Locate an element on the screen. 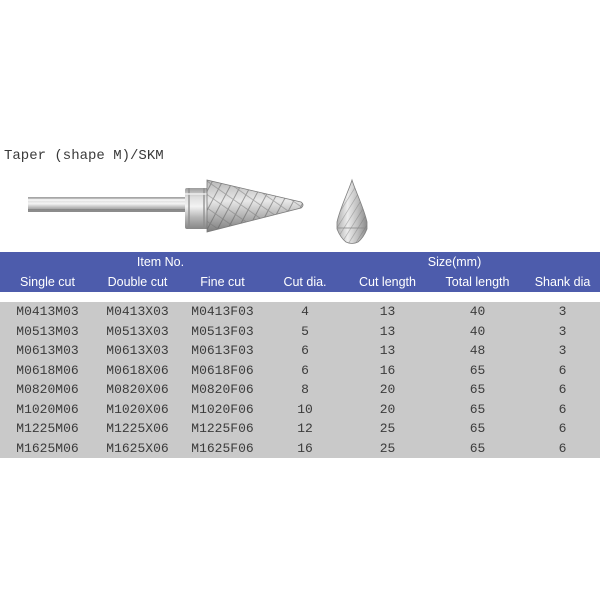 The height and width of the screenshot is (600, 600). table-cell: M1625M06 is located at coordinates (47, 448).